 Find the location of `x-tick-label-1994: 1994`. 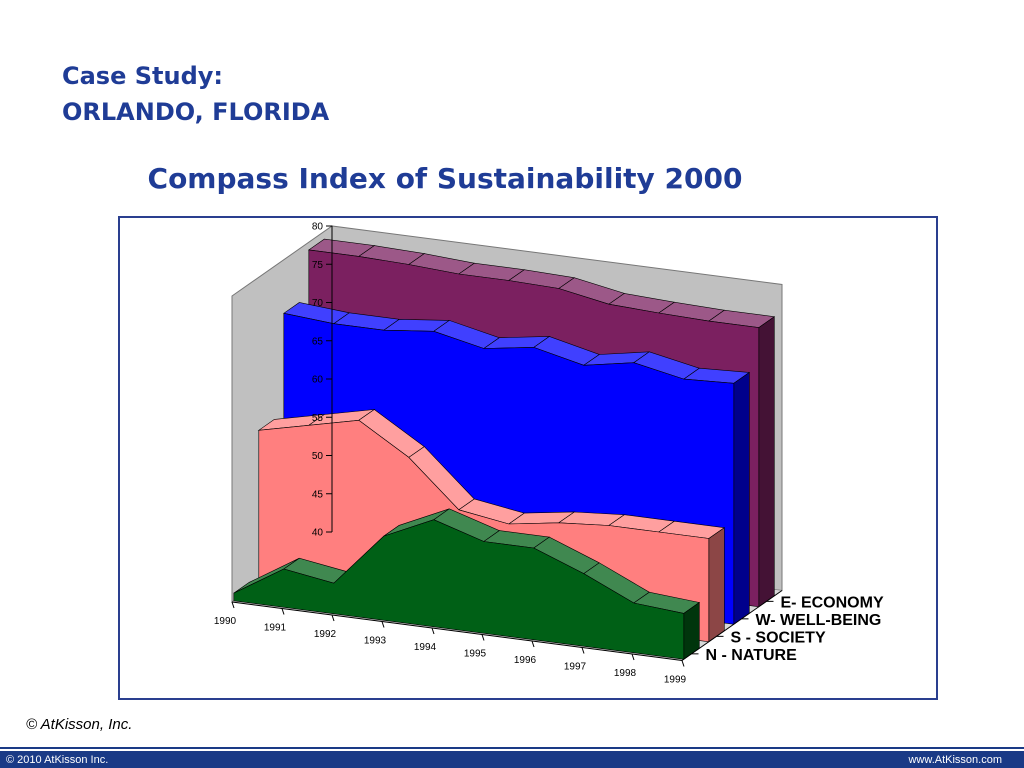

x-tick-label-1994: 1994 is located at coordinates (425, 647).